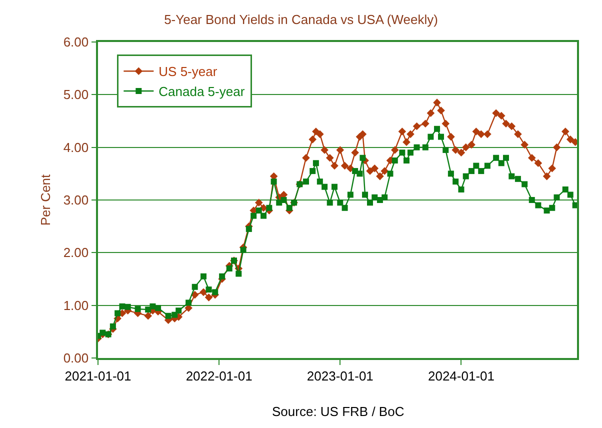  Describe the element at coordinates (340, 376) in the screenshot. I see `x-tick-label: 2023-01-01` at that location.